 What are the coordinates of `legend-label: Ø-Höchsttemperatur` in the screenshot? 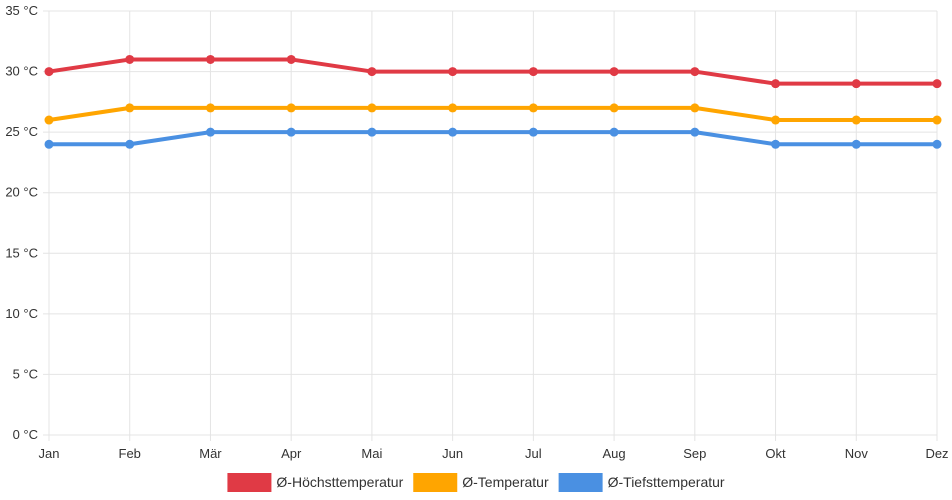 It's located at (339, 482).